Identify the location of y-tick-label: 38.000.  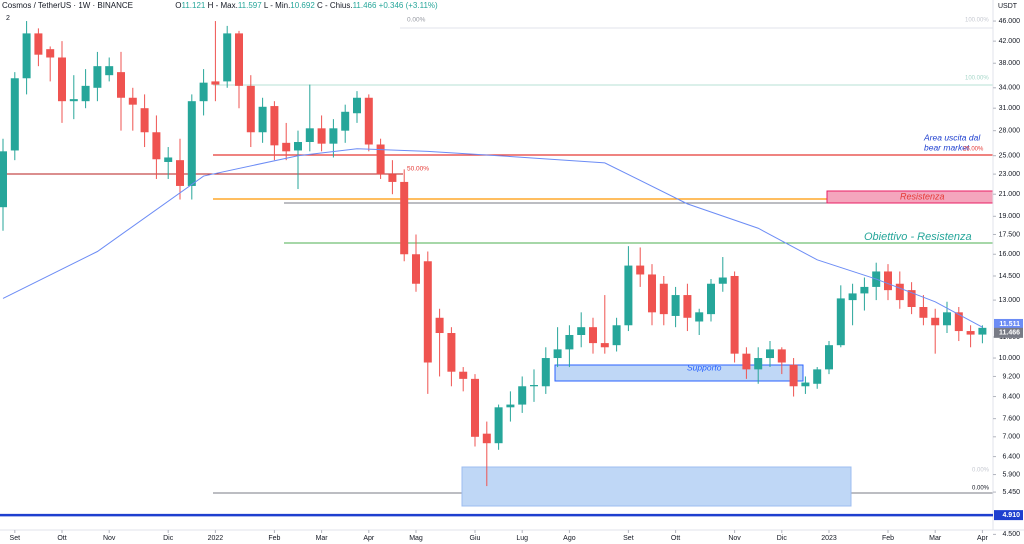
(1010, 63).